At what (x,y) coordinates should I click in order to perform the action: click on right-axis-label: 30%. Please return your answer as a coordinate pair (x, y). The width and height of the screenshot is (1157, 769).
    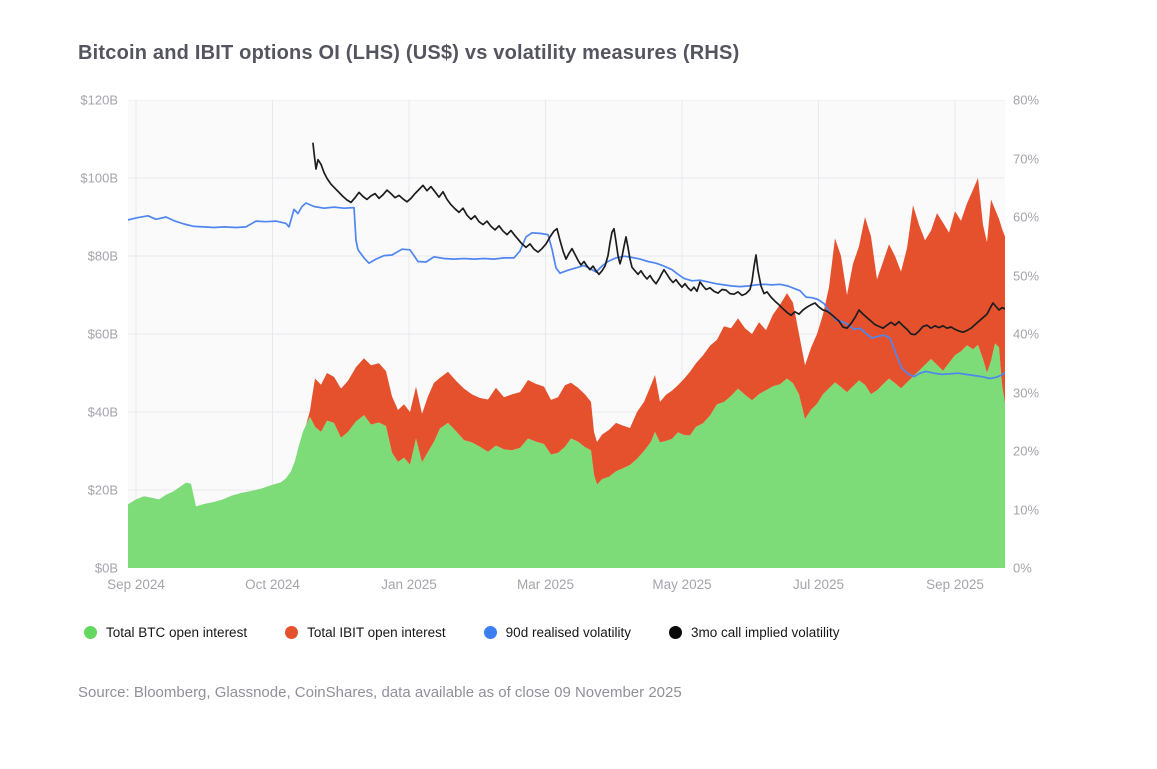
    Looking at the image, I should click on (1026, 392).